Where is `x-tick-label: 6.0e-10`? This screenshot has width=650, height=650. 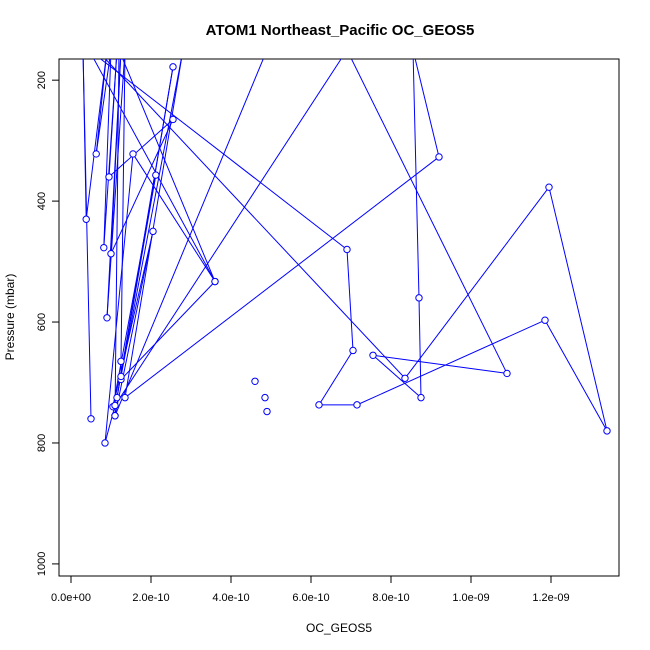 x-tick-label: 6.0e-10 is located at coordinates (310, 598).